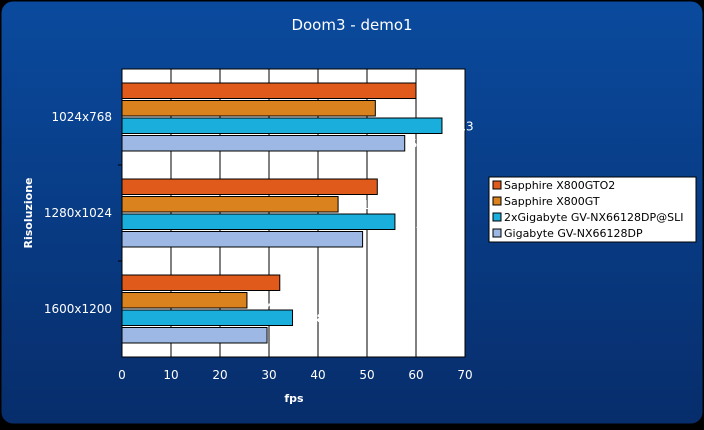 The image size is (704, 430). I want to click on x-tick-label: 50, so click(366, 375).